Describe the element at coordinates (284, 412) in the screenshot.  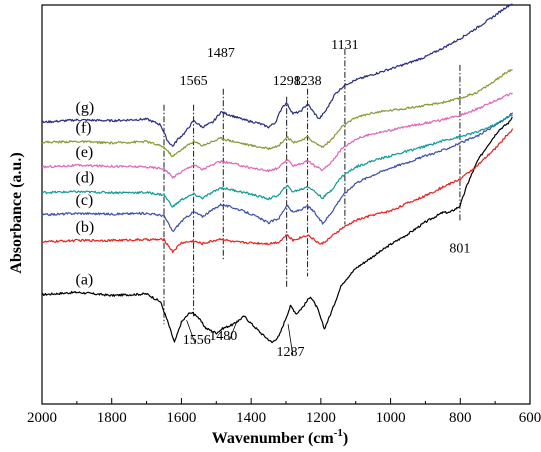
I see `x-axis-ticks: 2000 1800 1600 1400 1200 1000 800 600` at that location.